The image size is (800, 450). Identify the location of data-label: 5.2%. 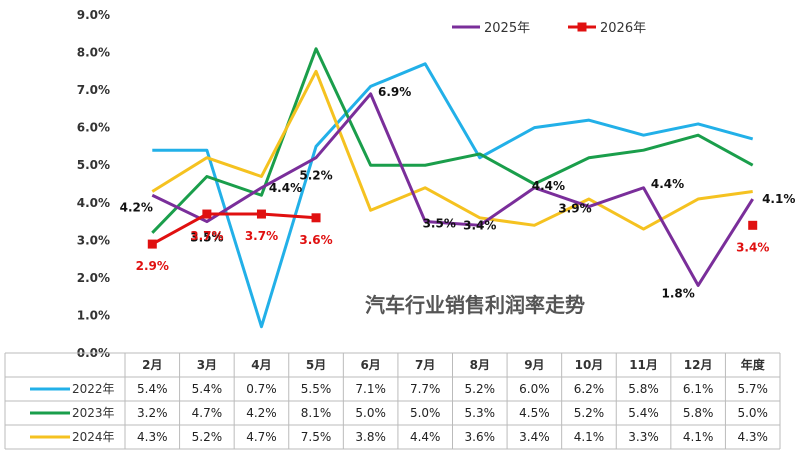
(315, 176).